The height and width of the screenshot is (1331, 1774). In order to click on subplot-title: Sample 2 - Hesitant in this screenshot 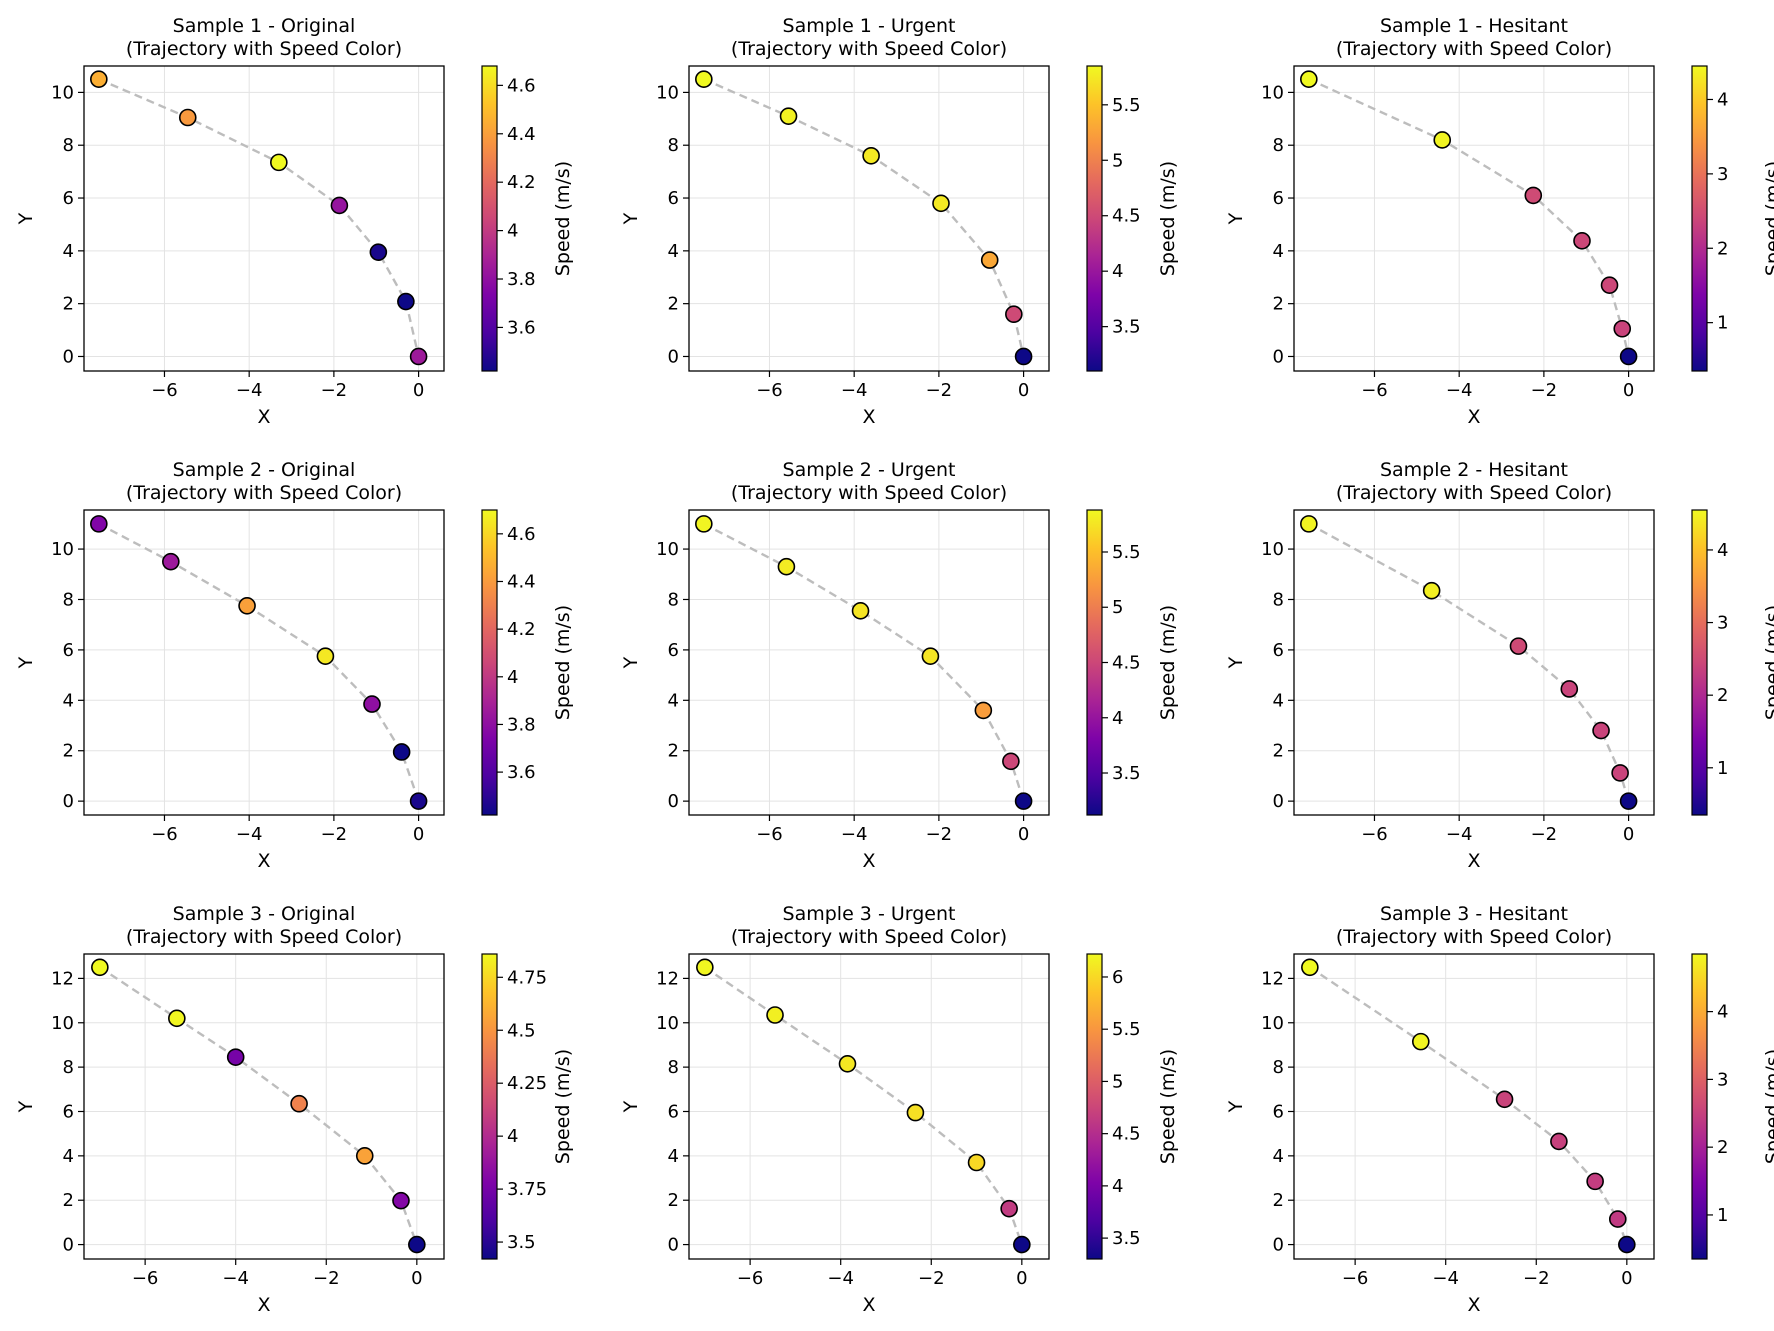, I will do `click(1474, 470)`.